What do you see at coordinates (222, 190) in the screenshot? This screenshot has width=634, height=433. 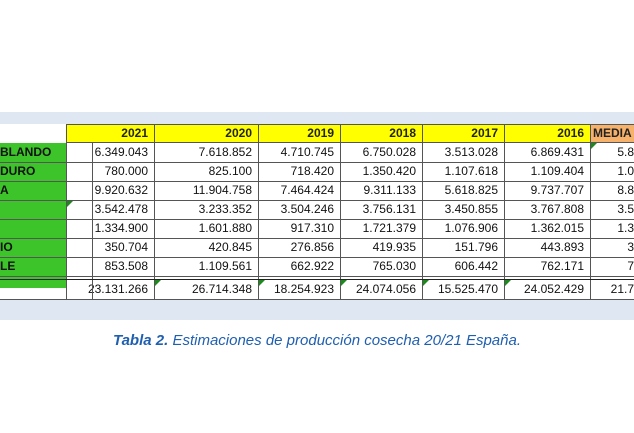 I see `table-cell: 11.904.758` at bounding box center [222, 190].